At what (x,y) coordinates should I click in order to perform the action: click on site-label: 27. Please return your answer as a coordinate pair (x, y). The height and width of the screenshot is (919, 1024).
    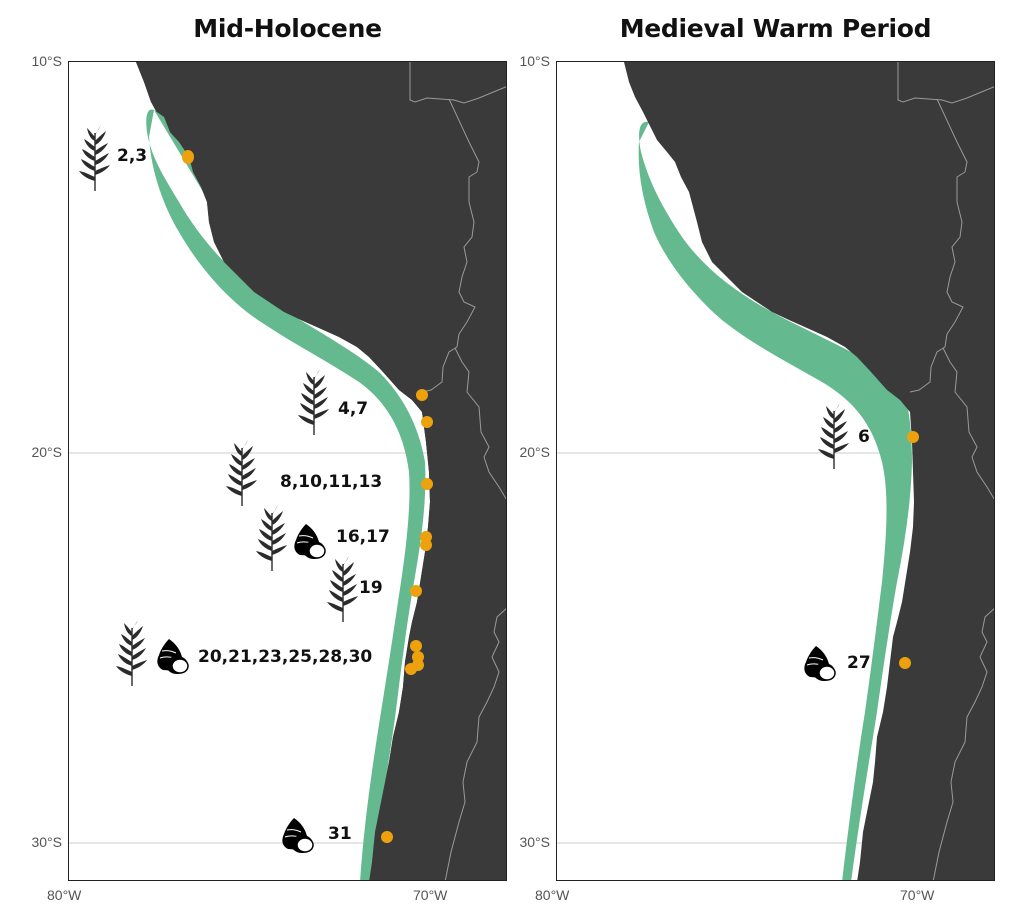
    Looking at the image, I should click on (859, 663).